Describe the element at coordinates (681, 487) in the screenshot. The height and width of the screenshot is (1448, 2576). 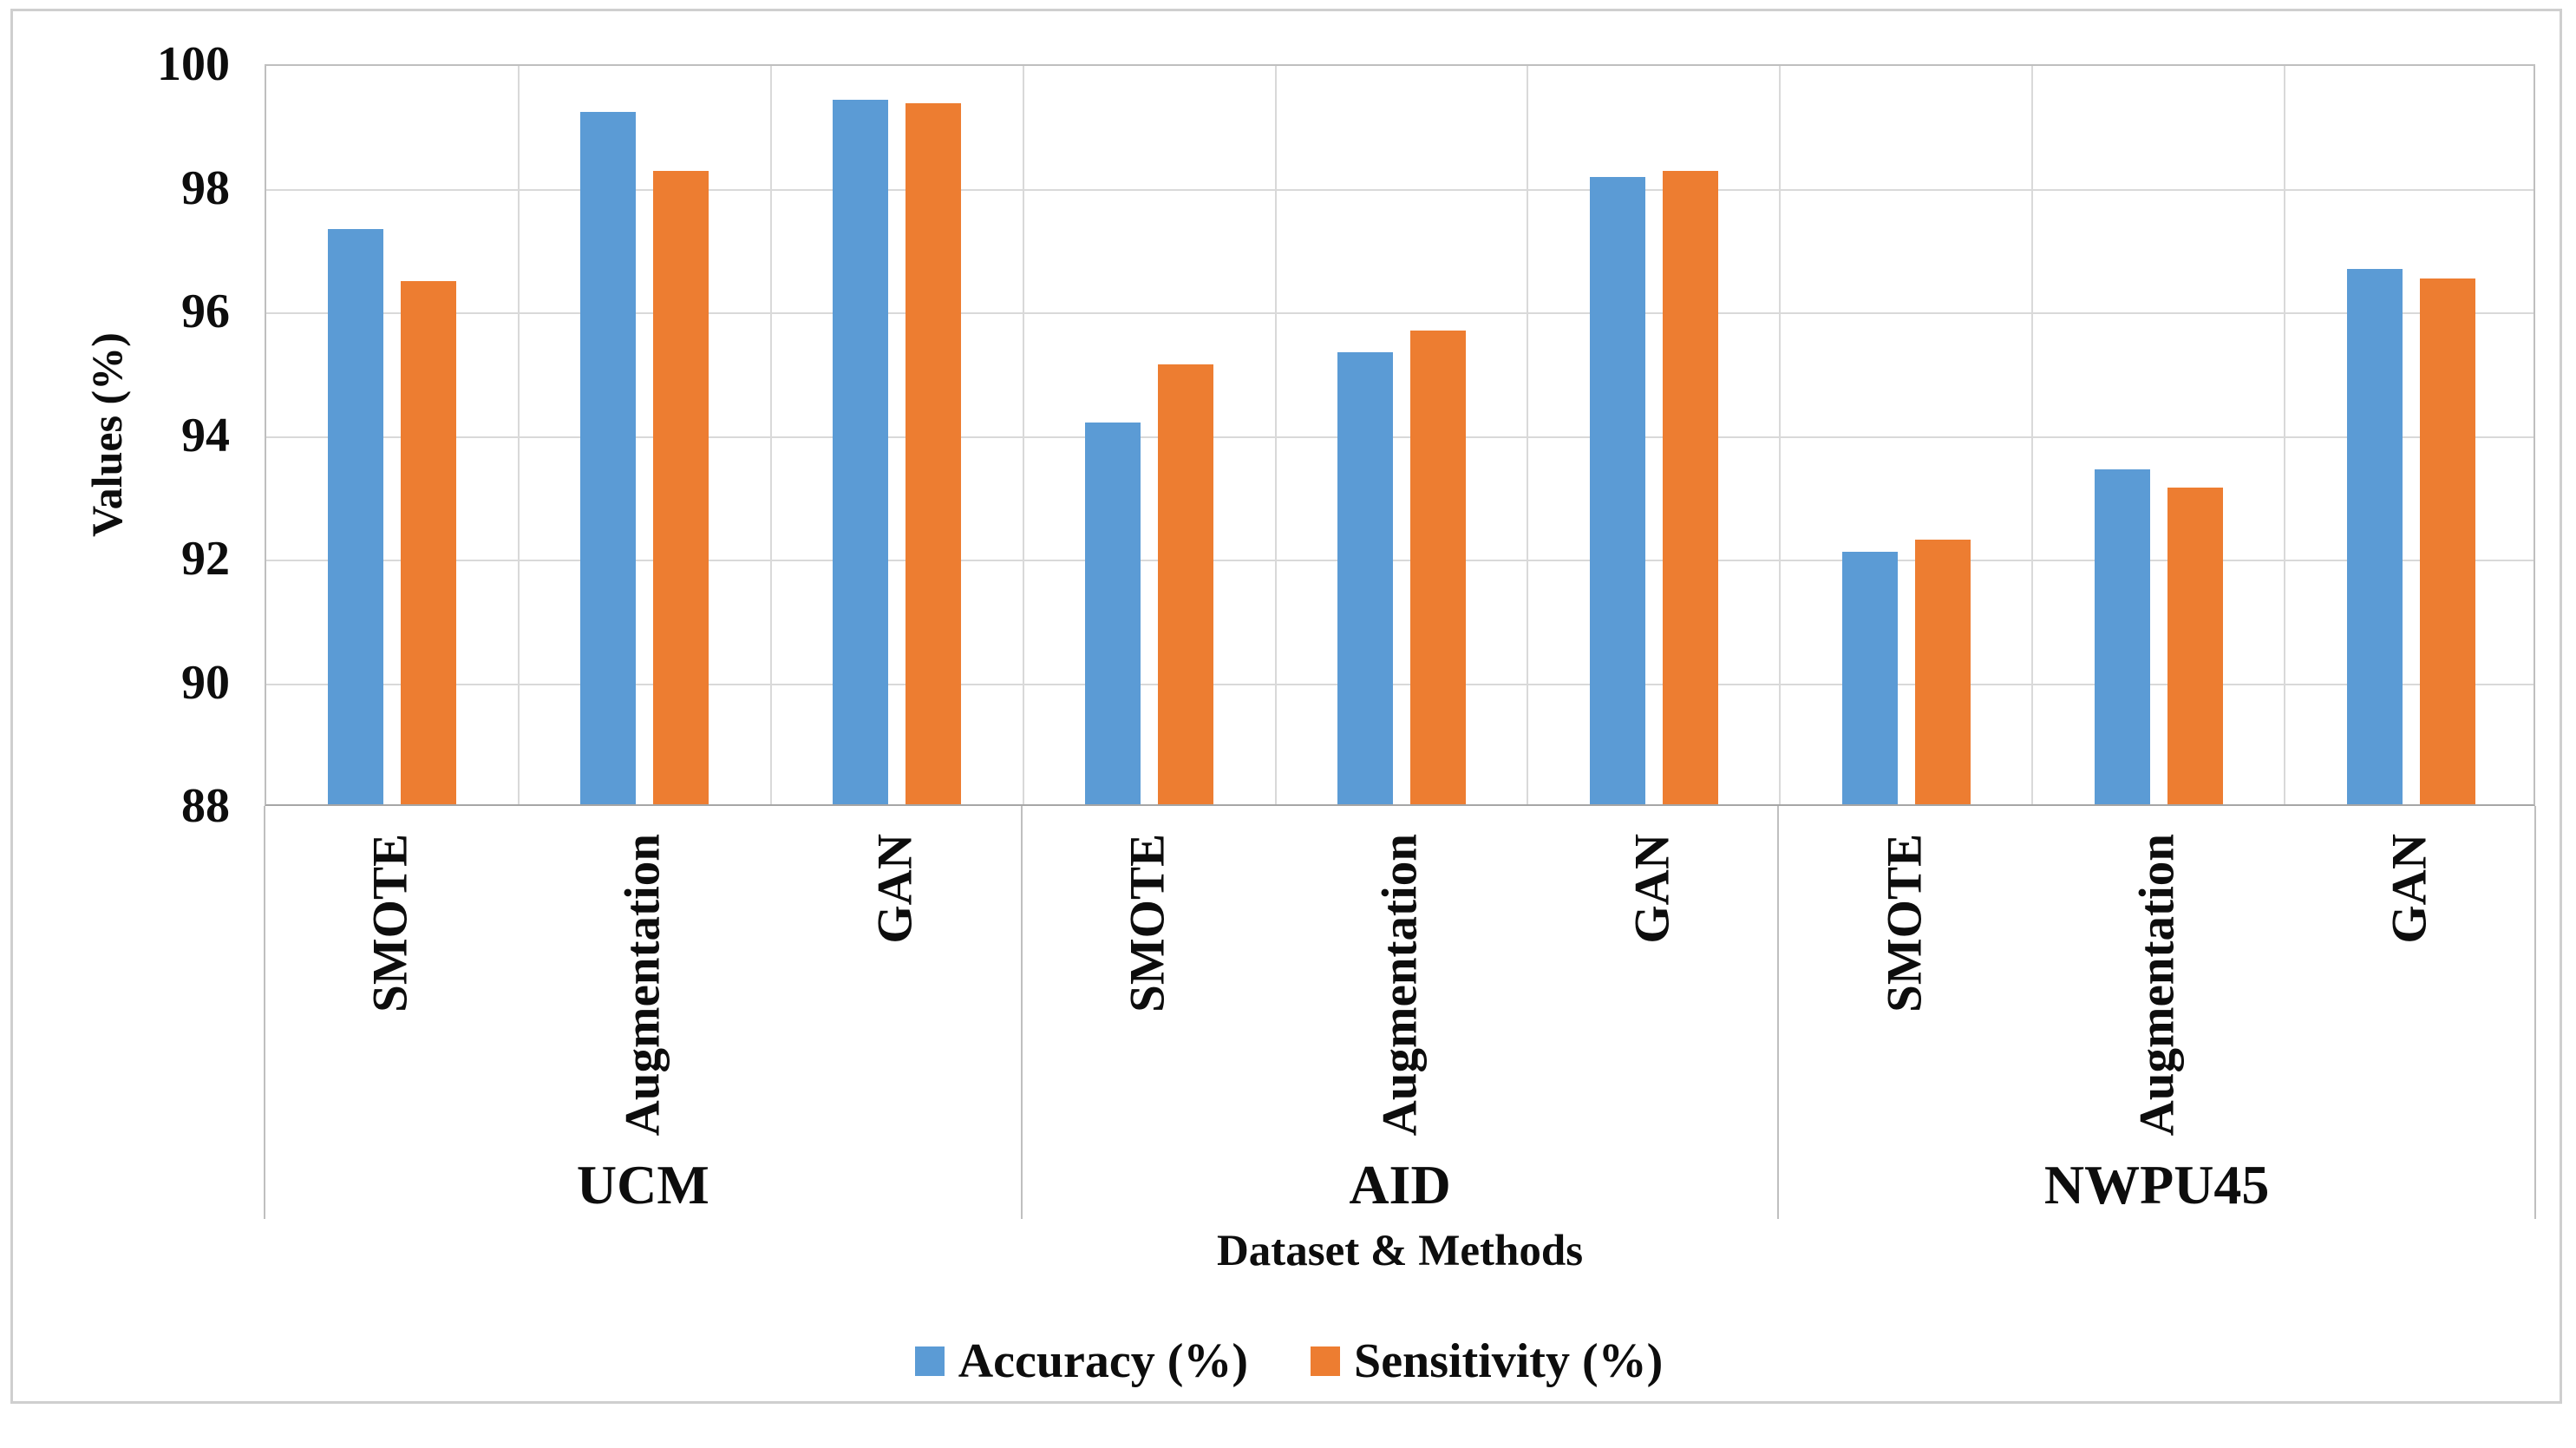
I see `bar-sensitivity-ucm-augmentation` at that location.